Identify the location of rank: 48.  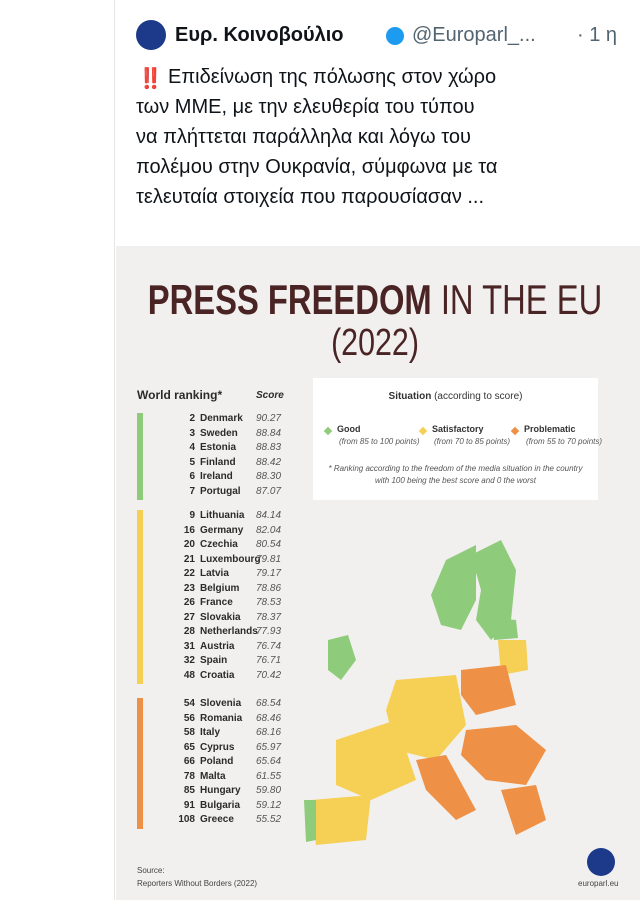
(189, 675).